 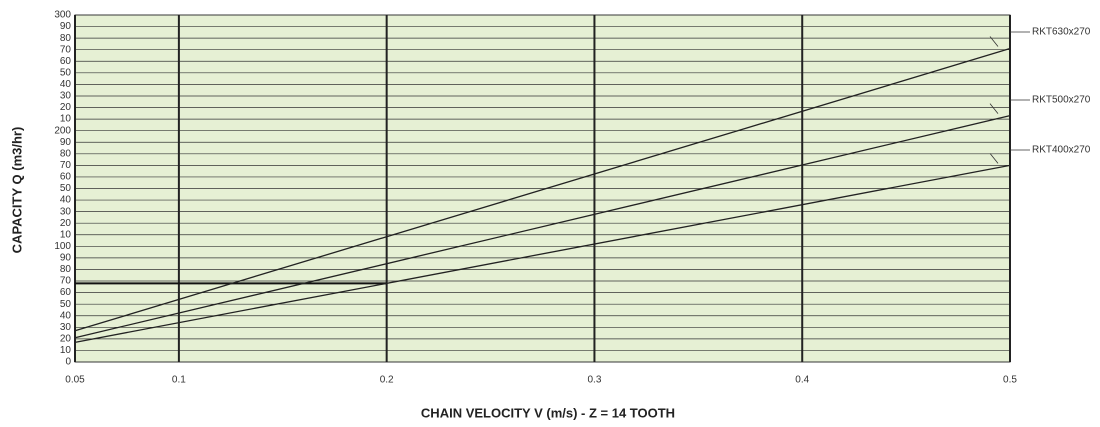 What do you see at coordinates (62, 130) in the screenshot?
I see `y-tick-label: 200` at bounding box center [62, 130].